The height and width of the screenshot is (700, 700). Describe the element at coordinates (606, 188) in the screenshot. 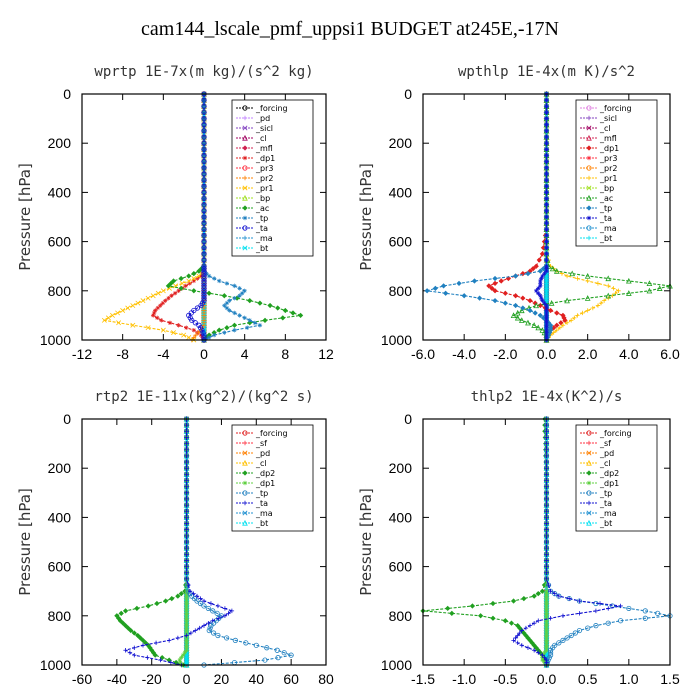

I see `legend-label: _bp` at that location.